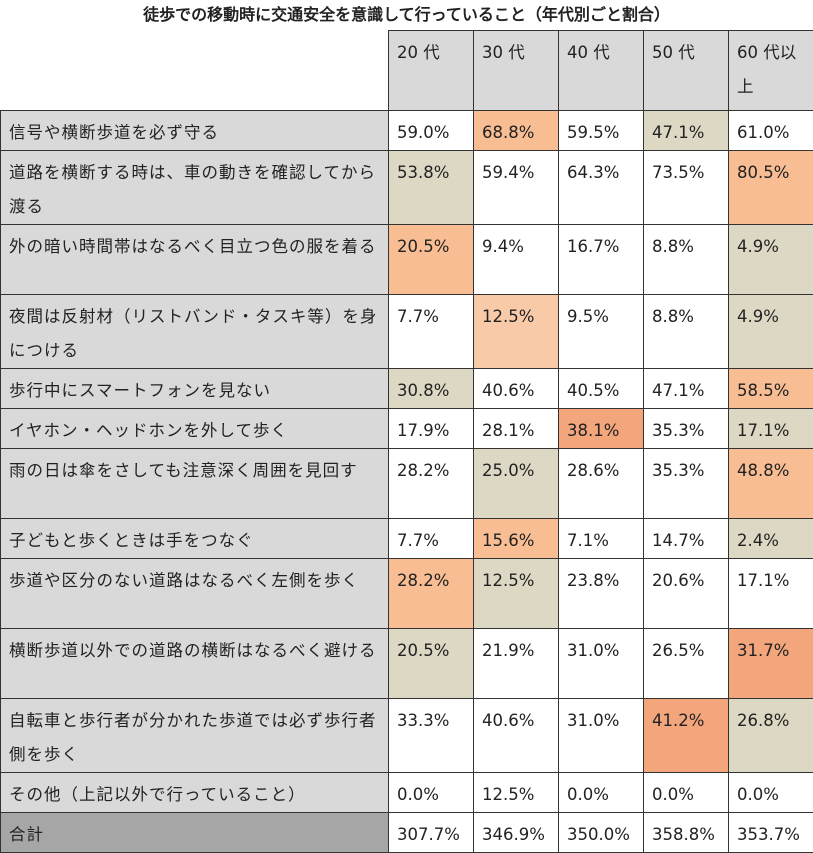  What do you see at coordinates (686, 833) in the screenshot?
I see `total-cell: 358.8%` at bounding box center [686, 833].